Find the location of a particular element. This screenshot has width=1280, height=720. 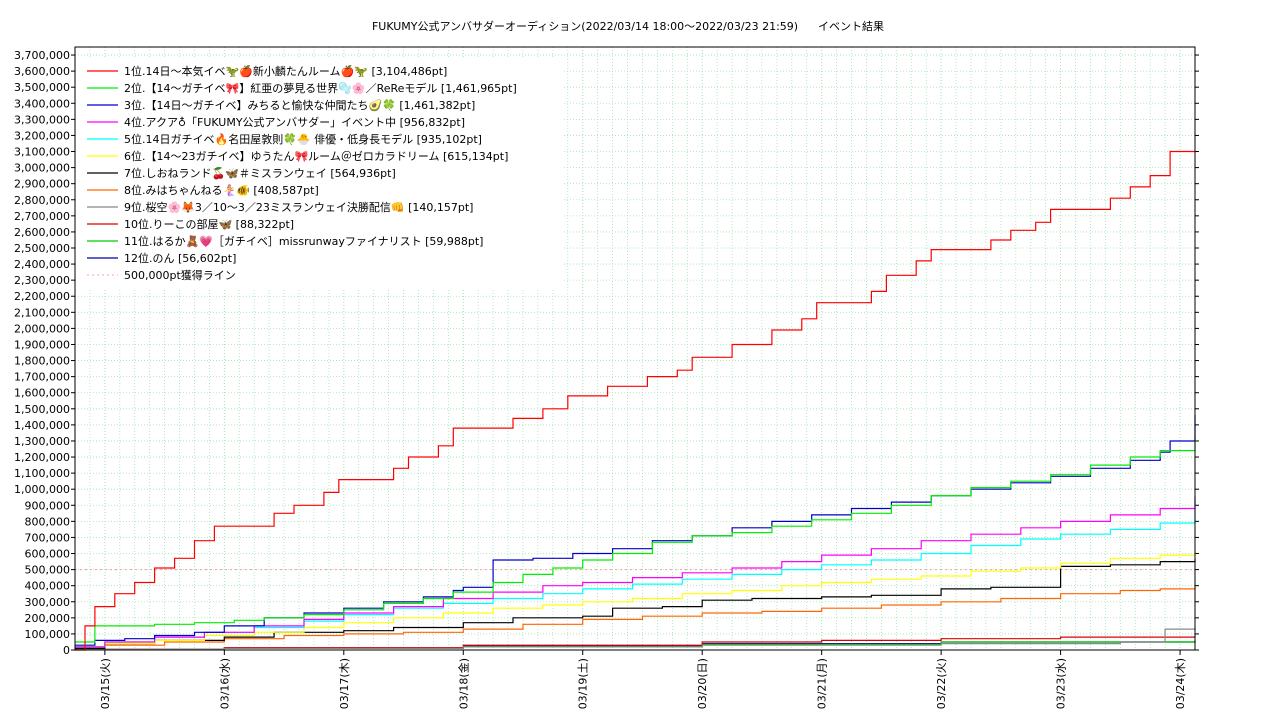

y-tick-label: 2,400,000 is located at coordinates (42, 264).